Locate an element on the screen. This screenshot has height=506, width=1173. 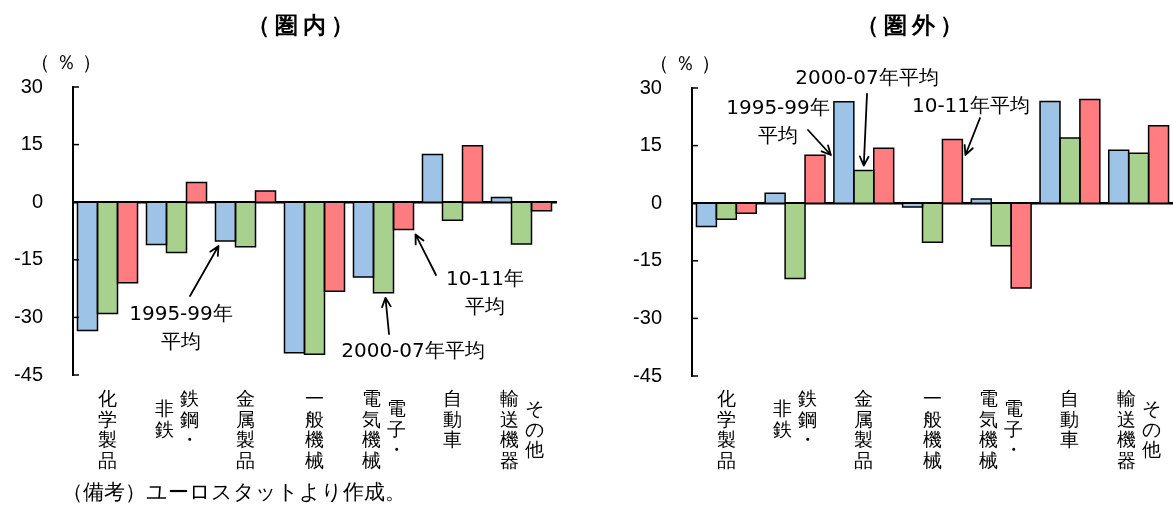
series-label: 10-11年平均 is located at coordinates (971, 105).